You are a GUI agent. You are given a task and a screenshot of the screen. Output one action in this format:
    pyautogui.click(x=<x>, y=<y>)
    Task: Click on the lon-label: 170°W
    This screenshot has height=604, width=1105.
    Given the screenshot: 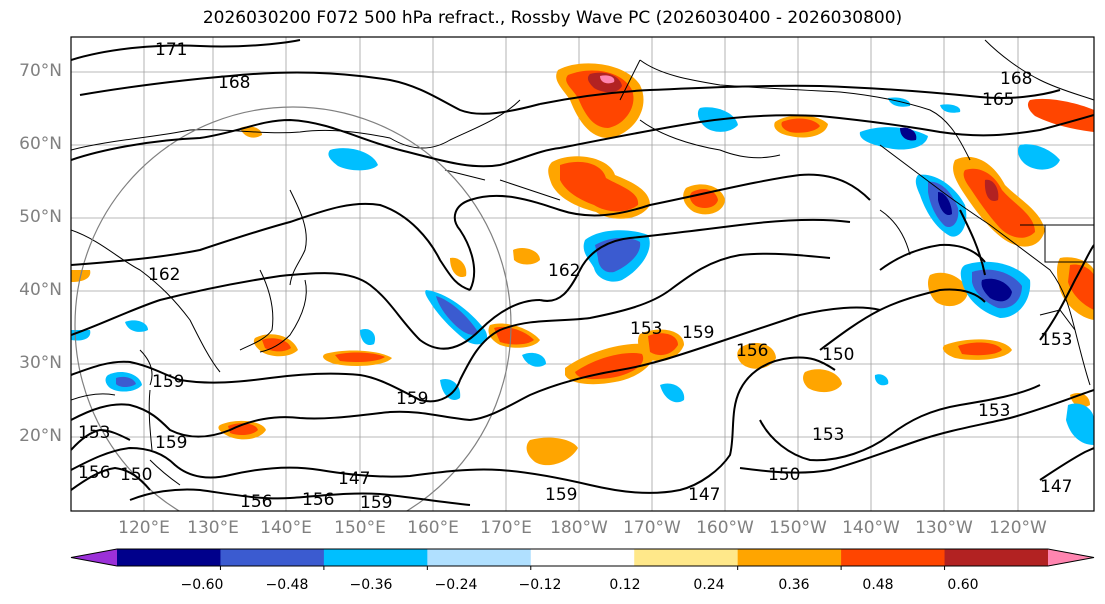 What is the action you would take?
    pyautogui.click(x=652, y=528)
    